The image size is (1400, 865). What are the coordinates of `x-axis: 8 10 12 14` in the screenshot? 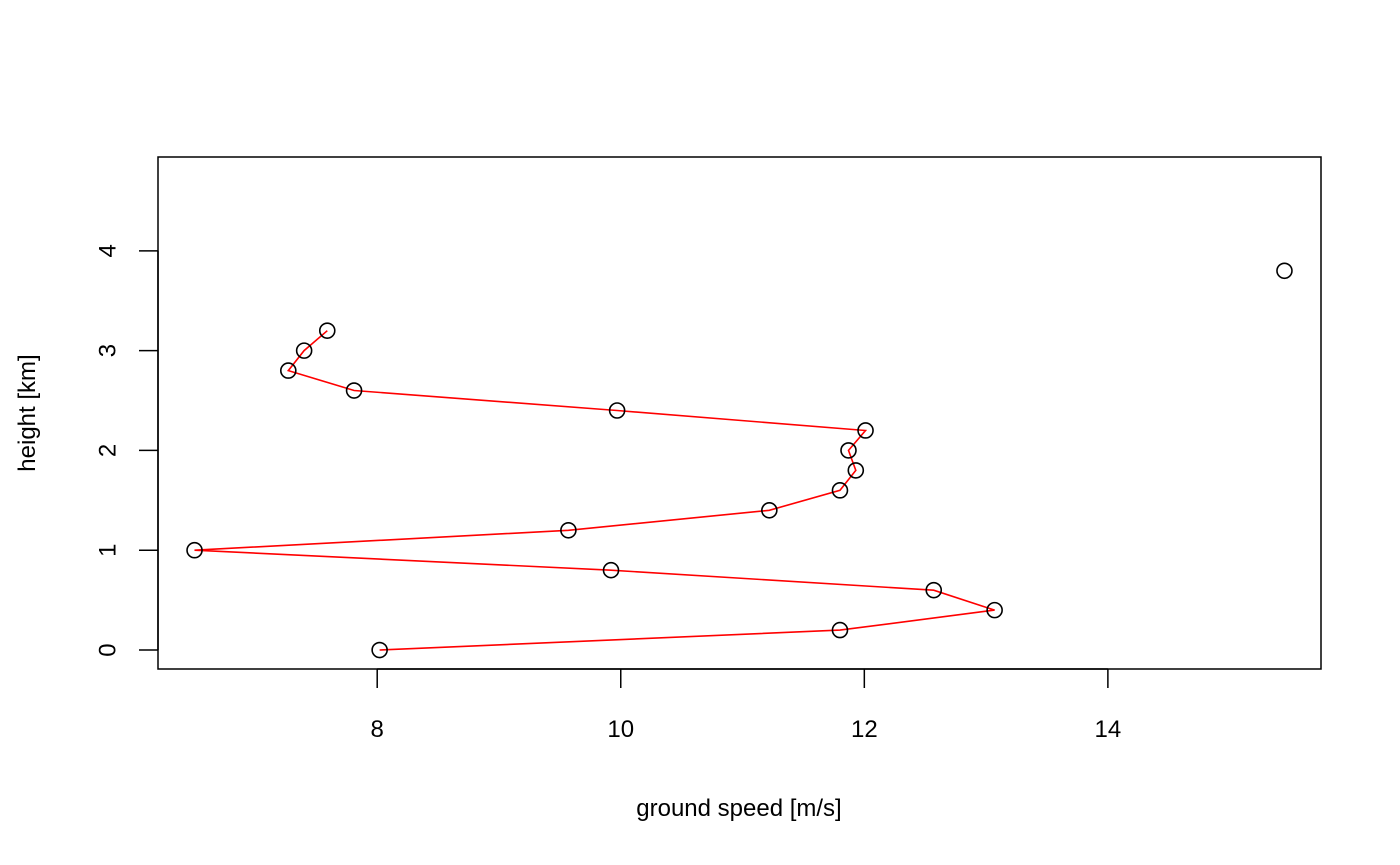 It's located at (746, 705).